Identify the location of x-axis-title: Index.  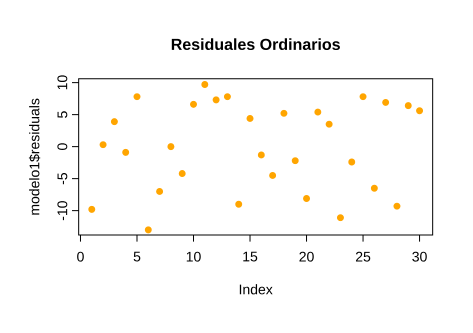
(256, 289).